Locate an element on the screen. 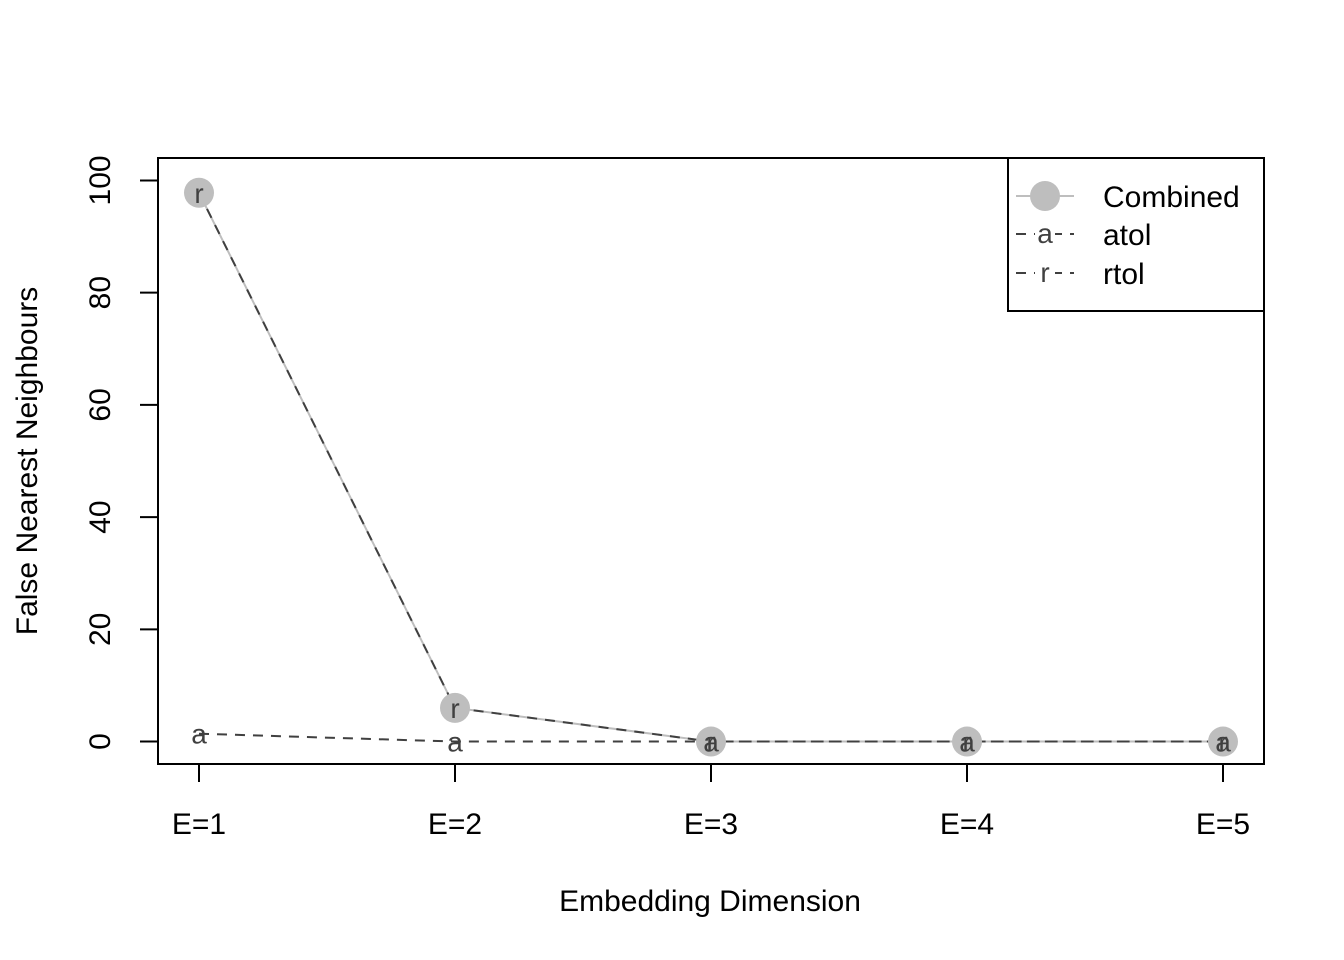  legend-marker-combined is located at coordinates (1045, 196).